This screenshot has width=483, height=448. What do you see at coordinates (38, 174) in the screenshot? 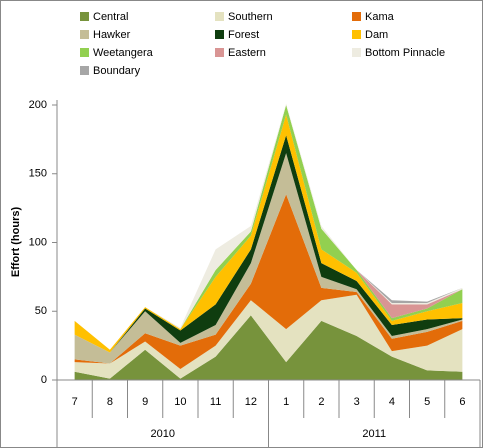
I see `y-tick-label: 150` at bounding box center [38, 174].